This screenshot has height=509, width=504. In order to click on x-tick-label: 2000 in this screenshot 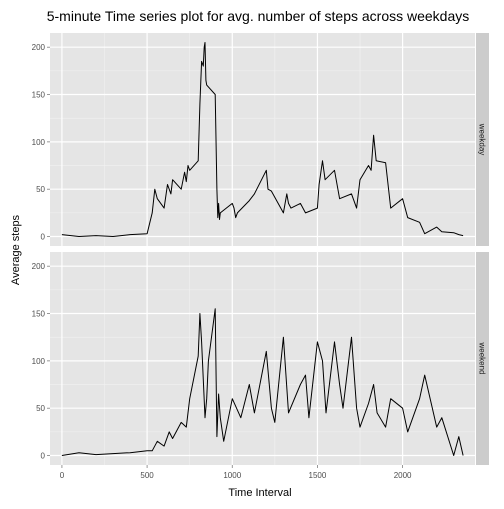, I will do `click(403, 475)`.